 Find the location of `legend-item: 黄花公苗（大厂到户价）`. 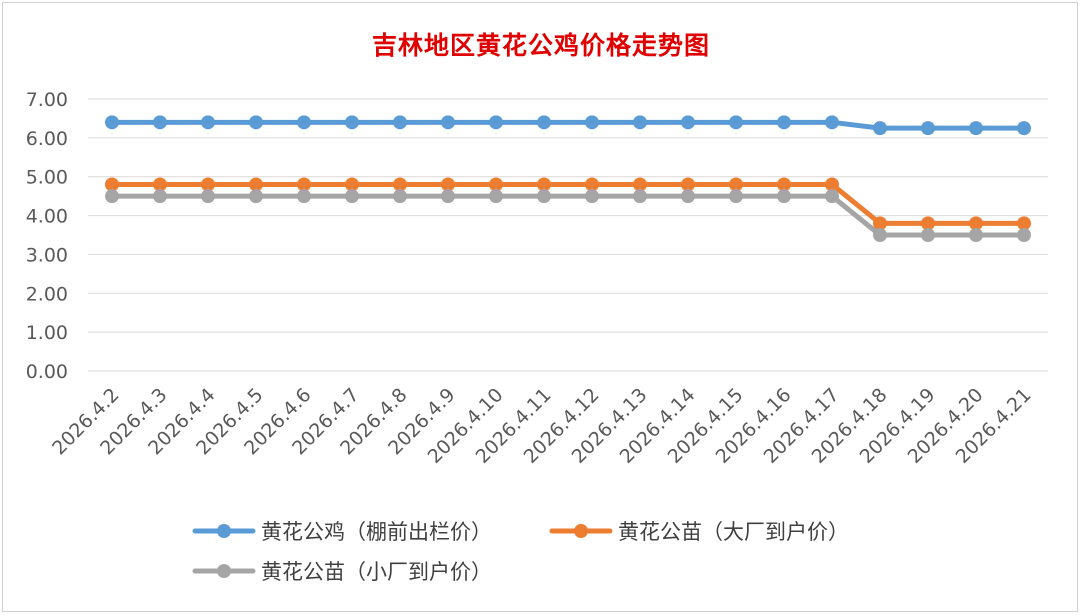

legend-item: 黄花公苗（大厂到户价） is located at coordinates (699, 532).